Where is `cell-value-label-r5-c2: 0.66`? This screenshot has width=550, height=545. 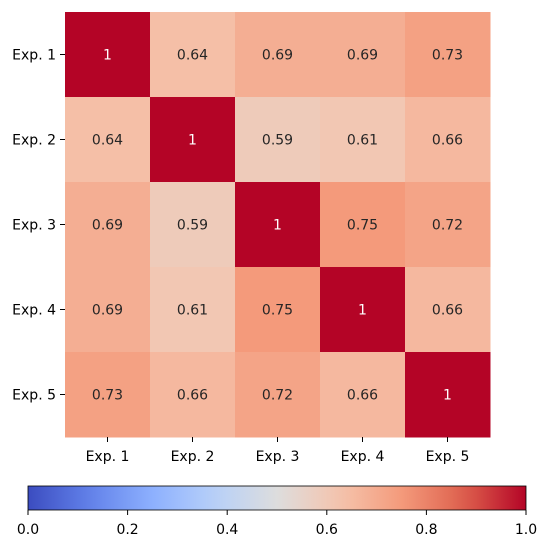
cell-value-label-r5-c2: 0.66 is located at coordinates (192, 396).